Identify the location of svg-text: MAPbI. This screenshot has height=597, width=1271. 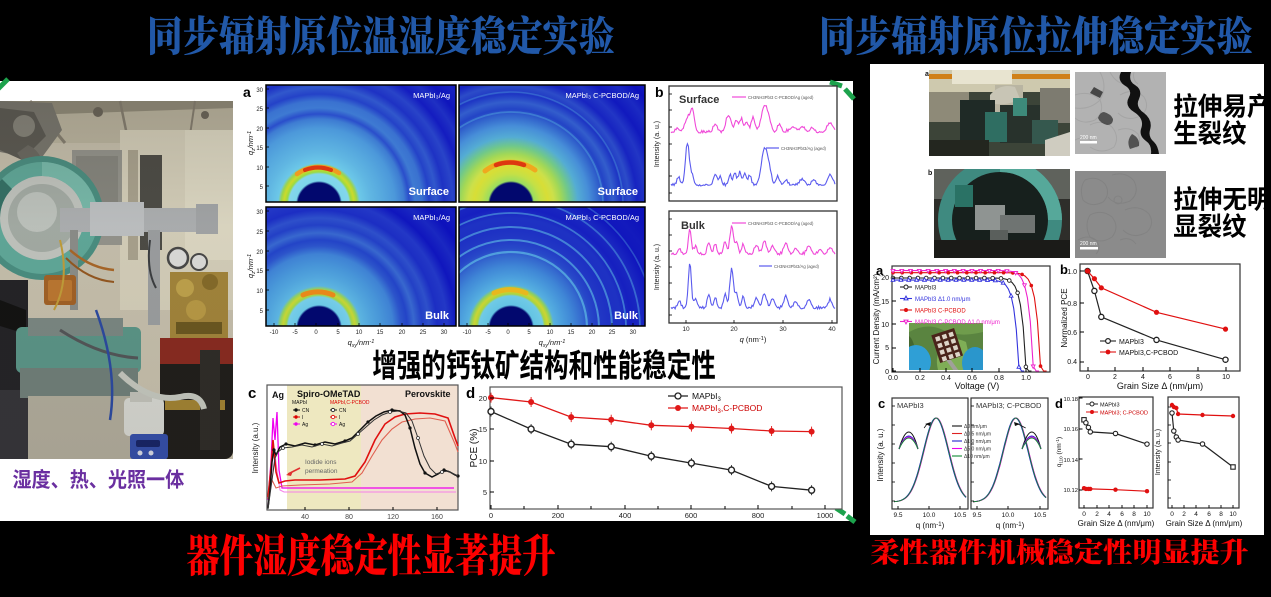
(299, 403).